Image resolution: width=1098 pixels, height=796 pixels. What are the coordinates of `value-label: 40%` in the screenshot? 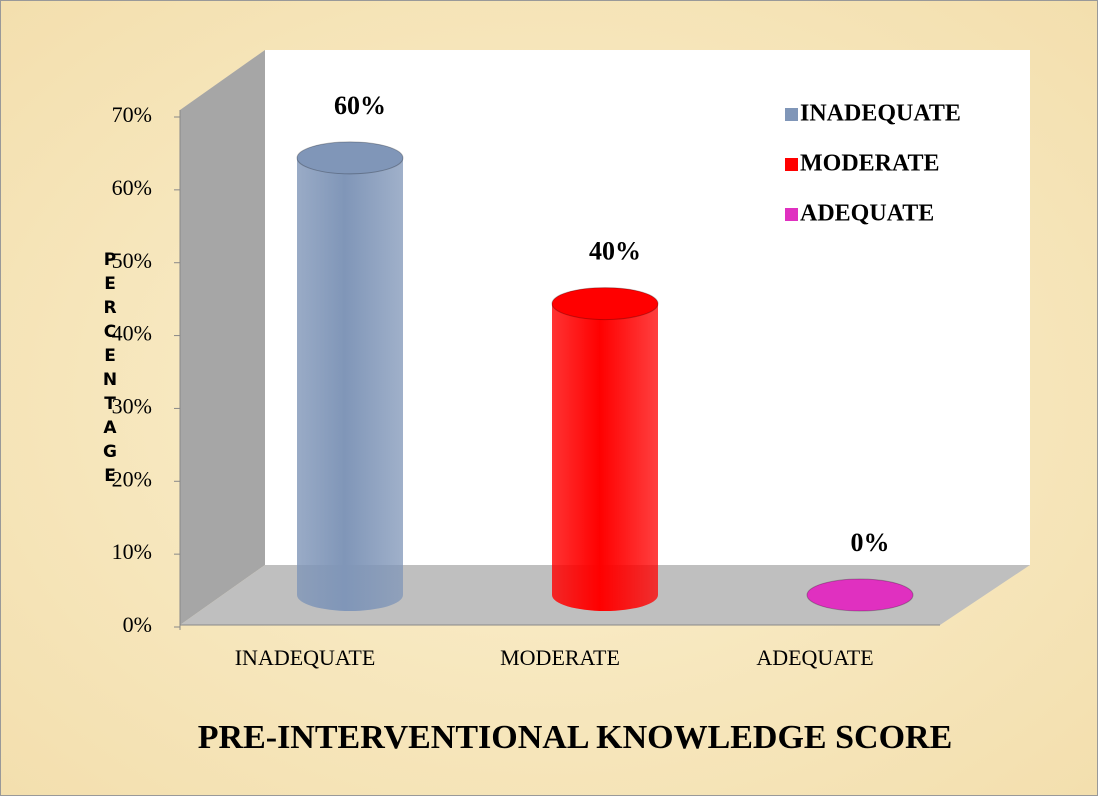 It's located at (615, 251).